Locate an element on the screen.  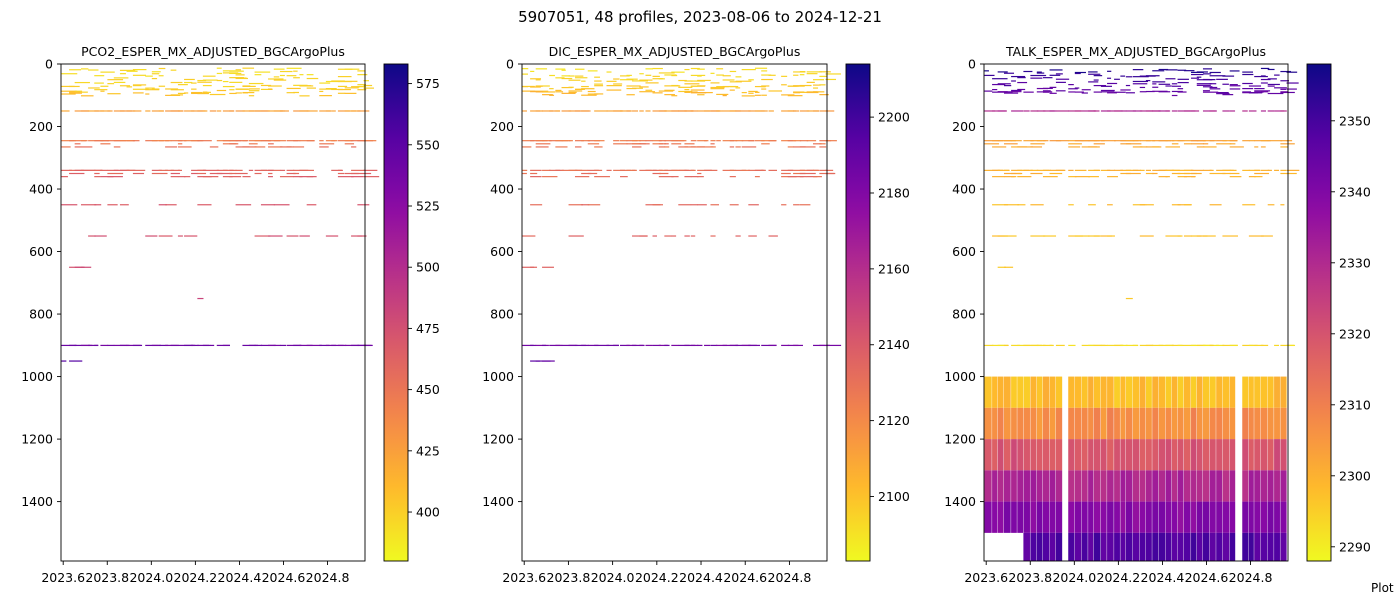
y-tick-label: 1200 is located at coordinates (37, 439).